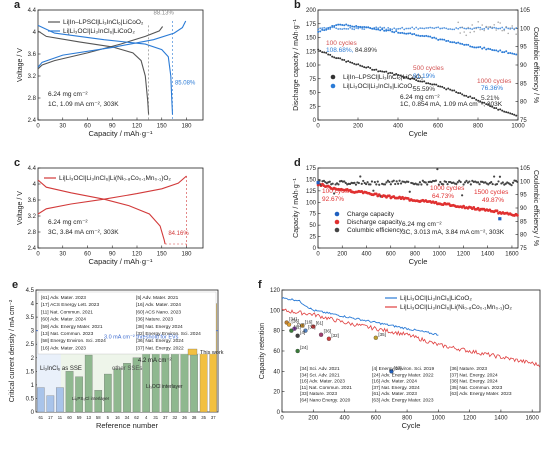  I want to click on panel-letter: c, so click(17, 163).